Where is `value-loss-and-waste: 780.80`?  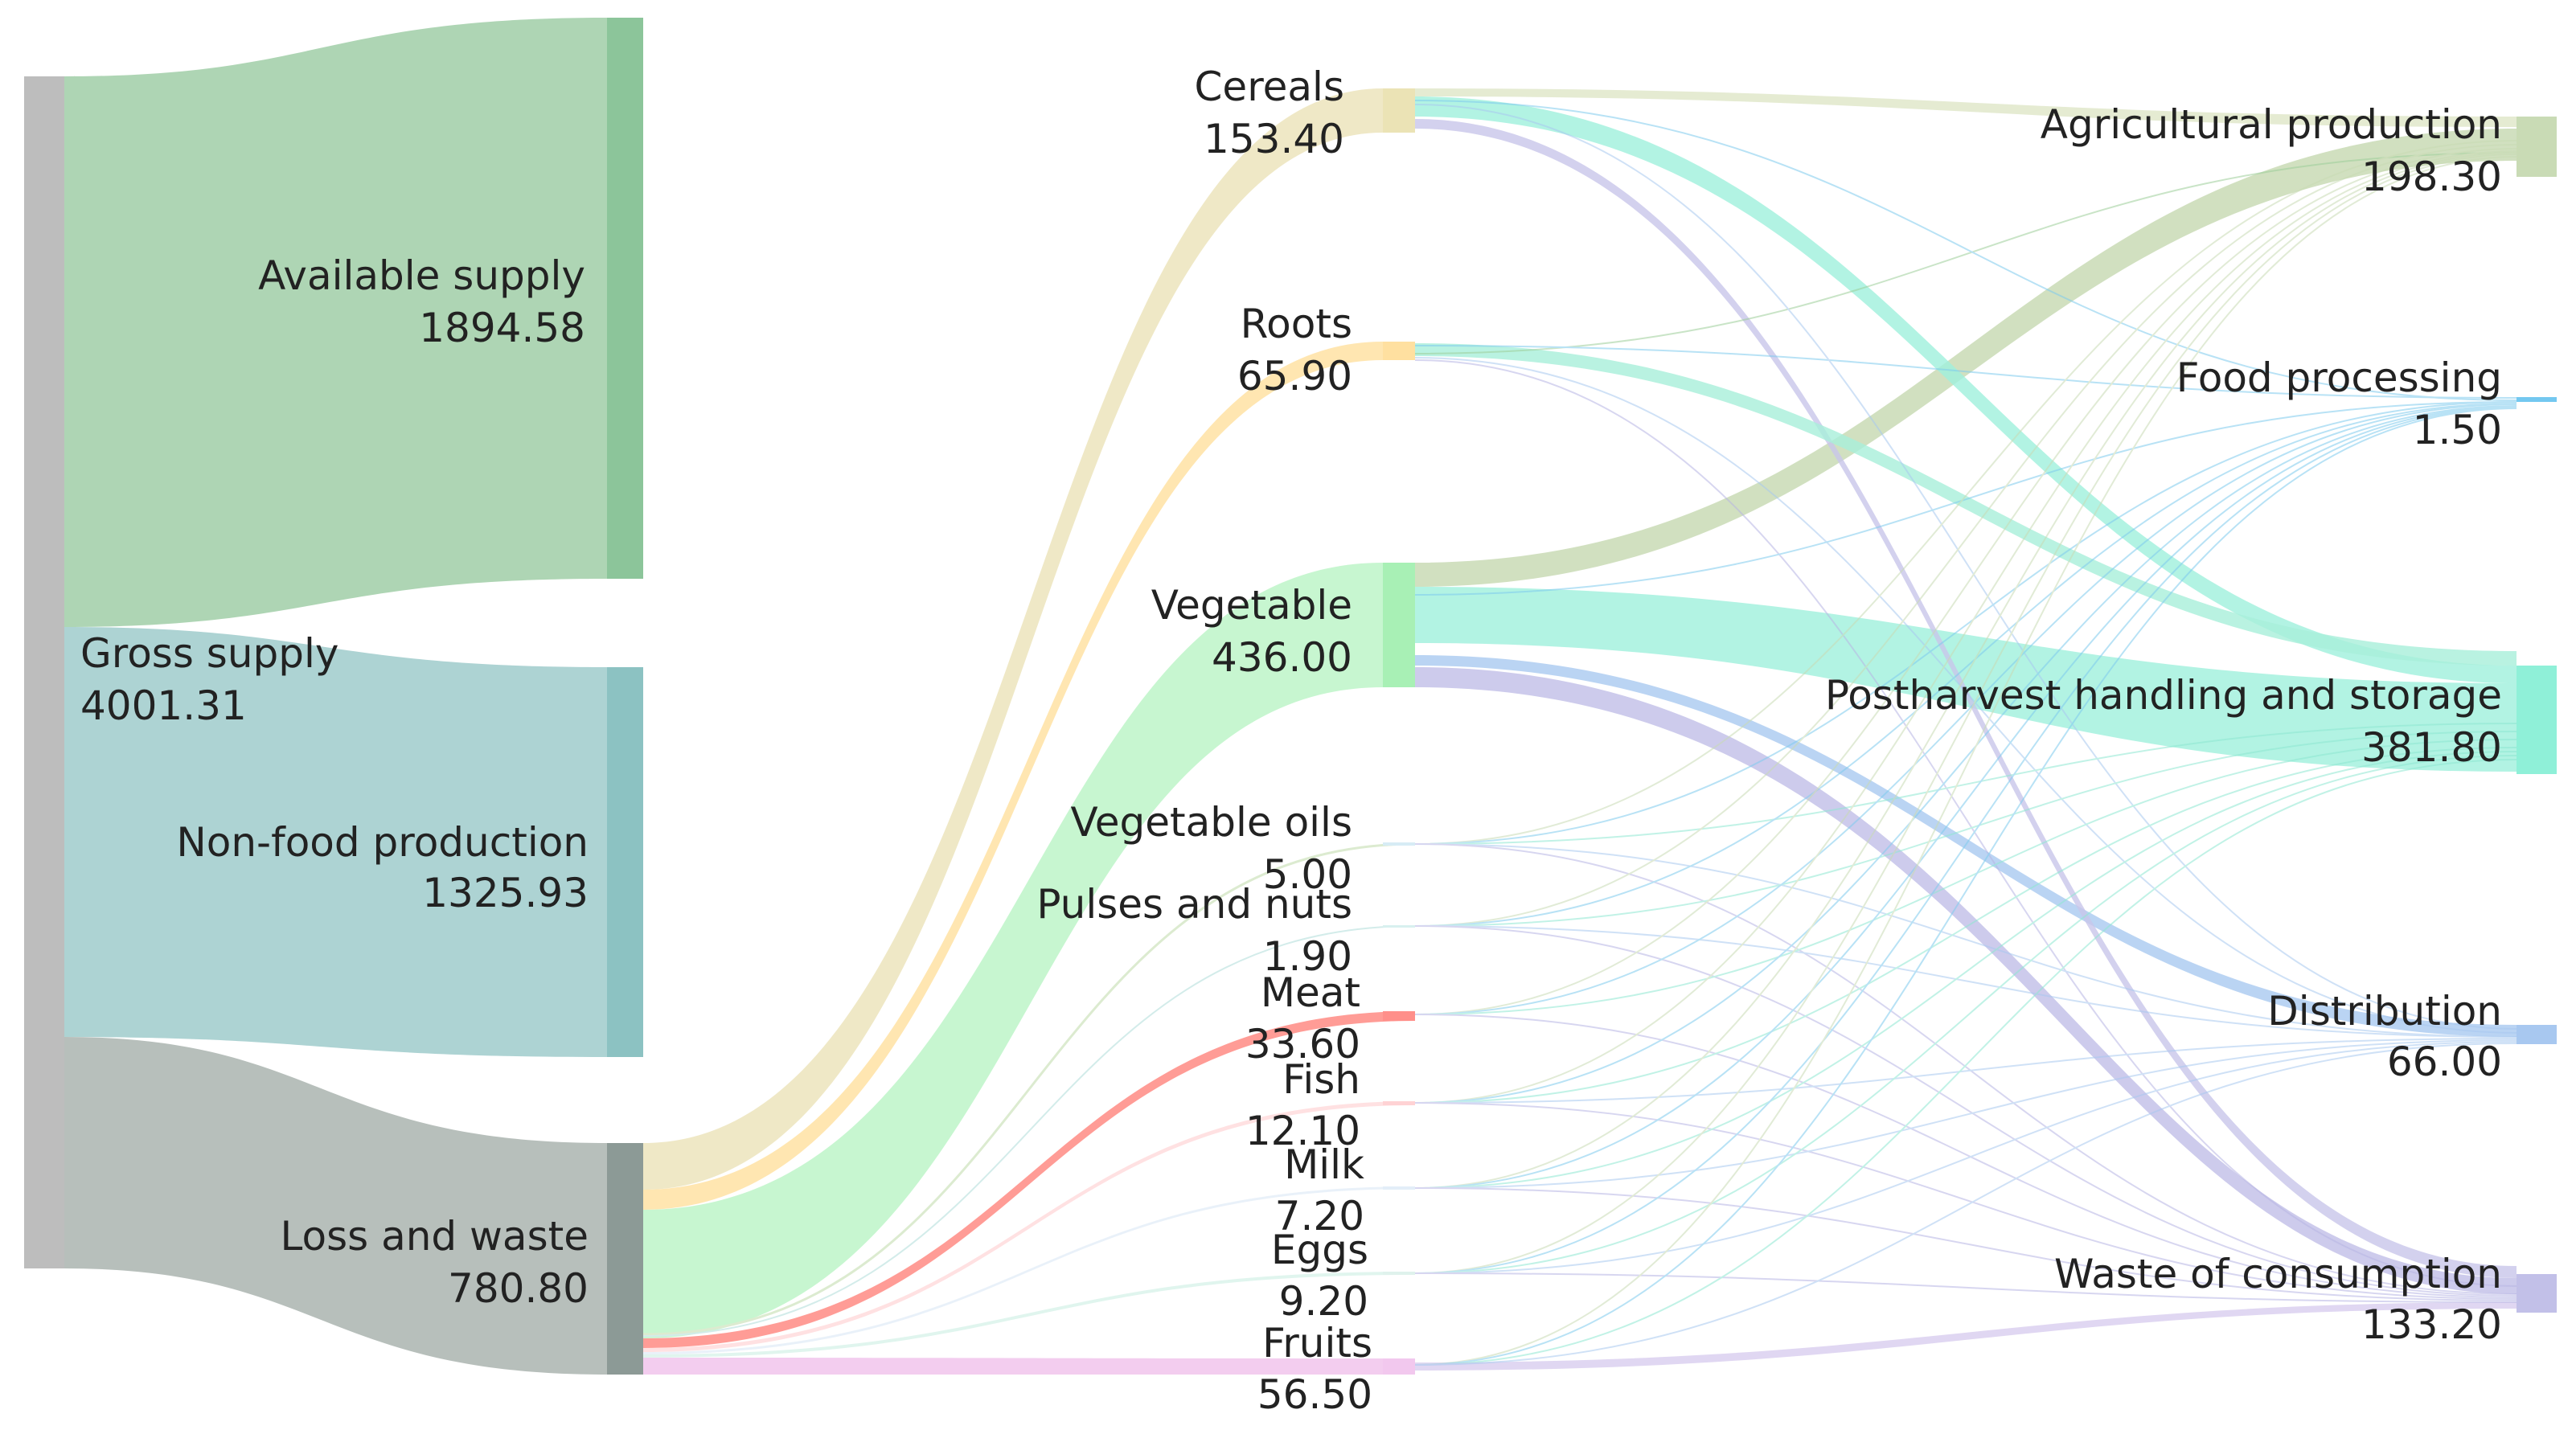
value-loss-and-waste: 780.80 is located at coordinates (518, 1288).